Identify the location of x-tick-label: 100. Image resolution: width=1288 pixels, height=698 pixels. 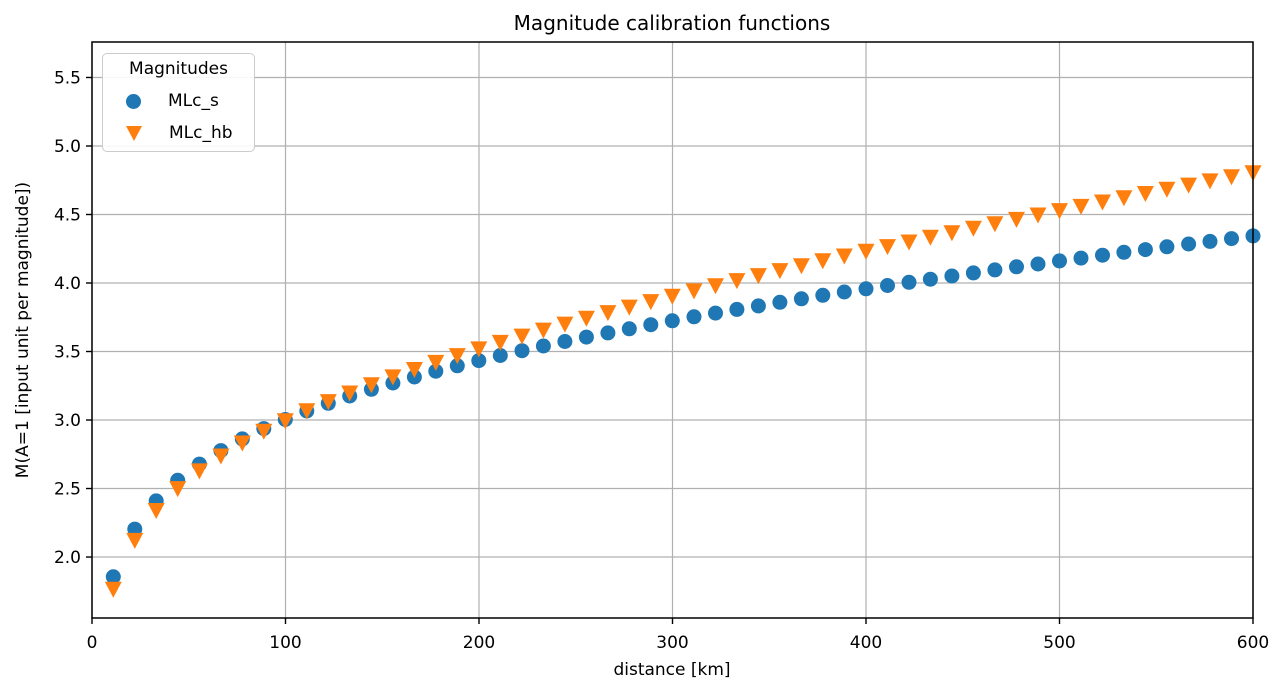
(285, 643).